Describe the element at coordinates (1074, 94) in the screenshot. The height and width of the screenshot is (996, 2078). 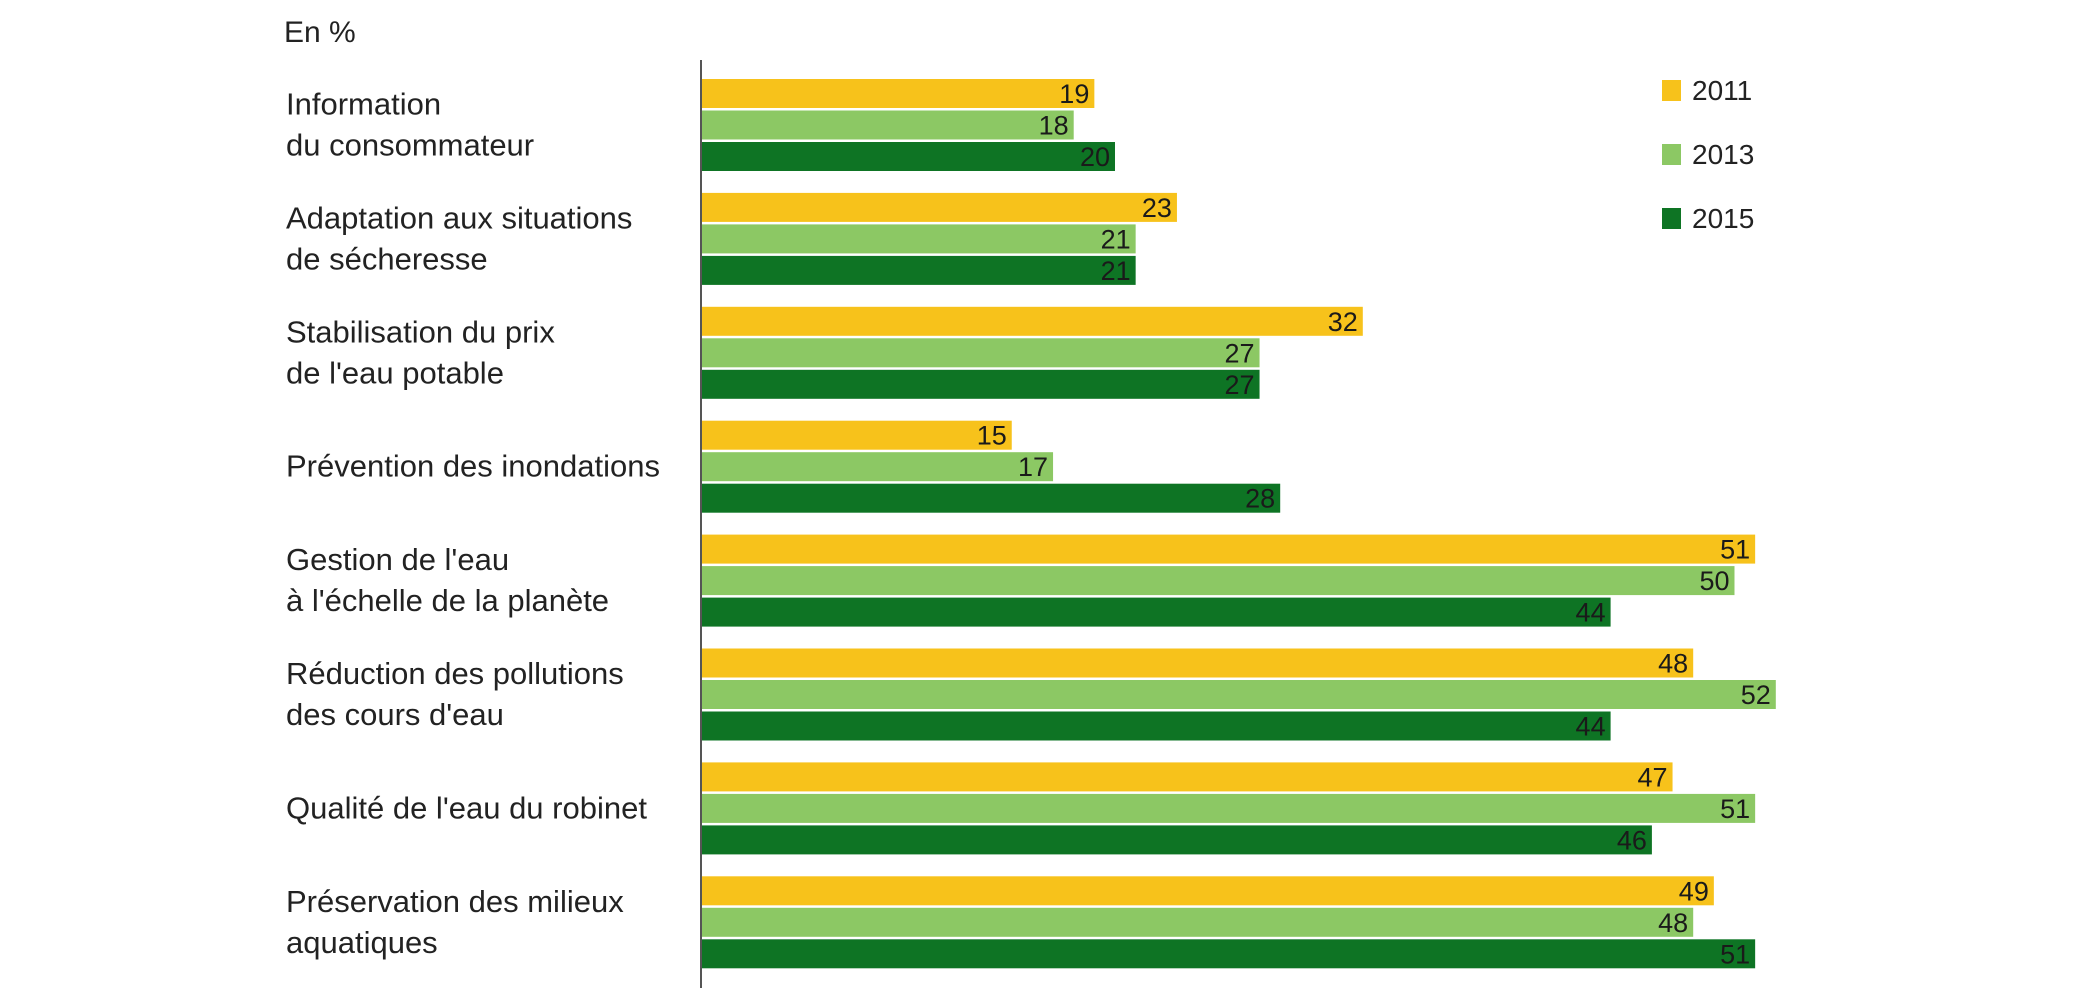
I see `value-label: 19` at that location.